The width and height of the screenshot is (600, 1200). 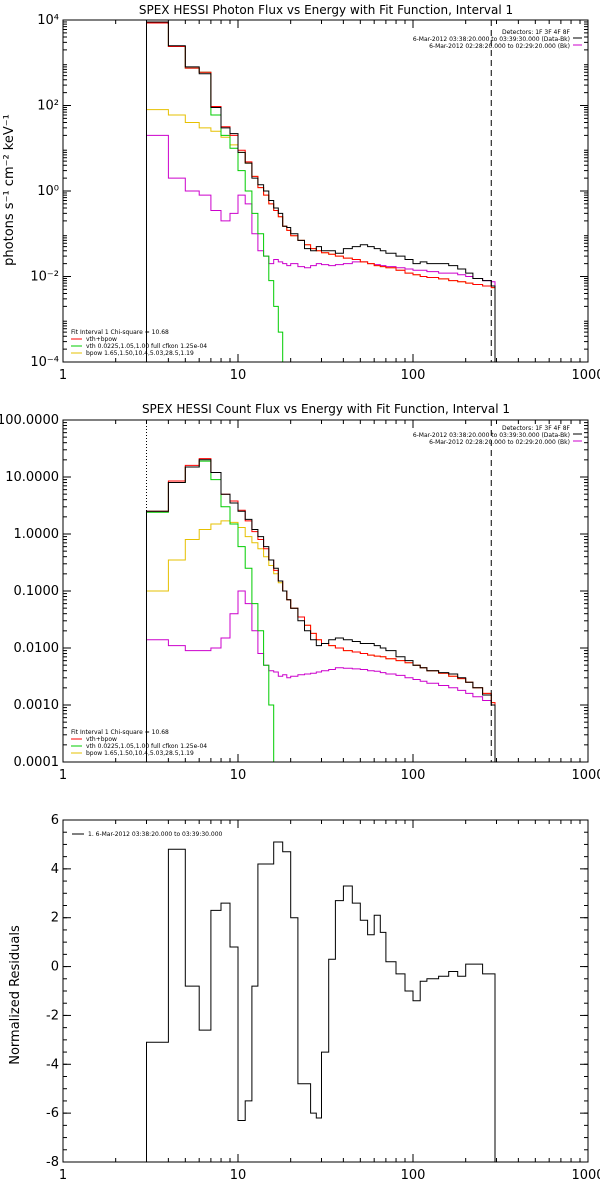 I want to click on y-tick-label: 100.0000, so click(x=29, y=420).